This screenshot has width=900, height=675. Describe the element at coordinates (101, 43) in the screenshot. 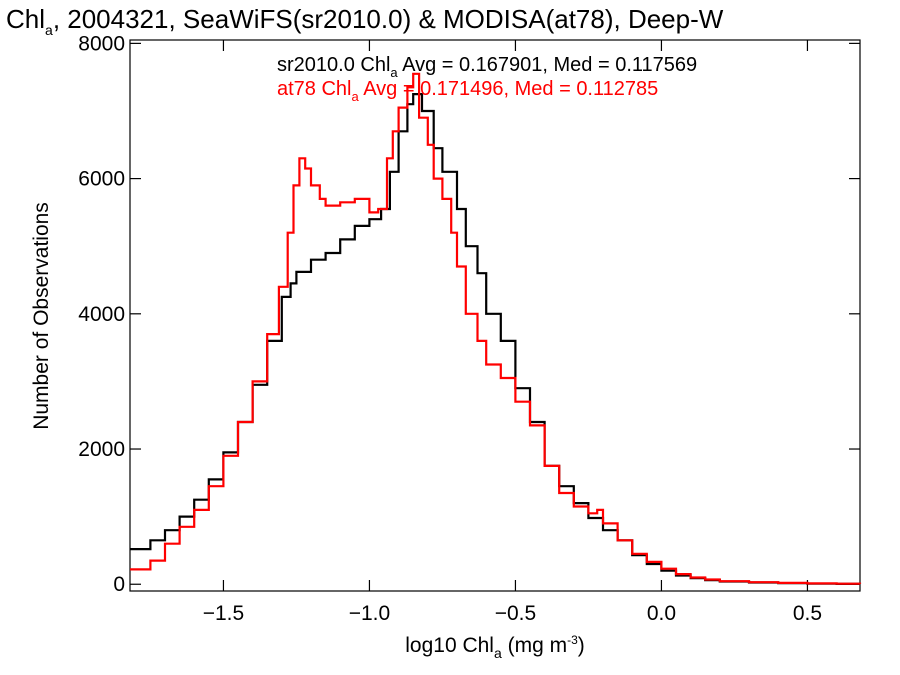

I see `y-tick-label: 8000` at that location.